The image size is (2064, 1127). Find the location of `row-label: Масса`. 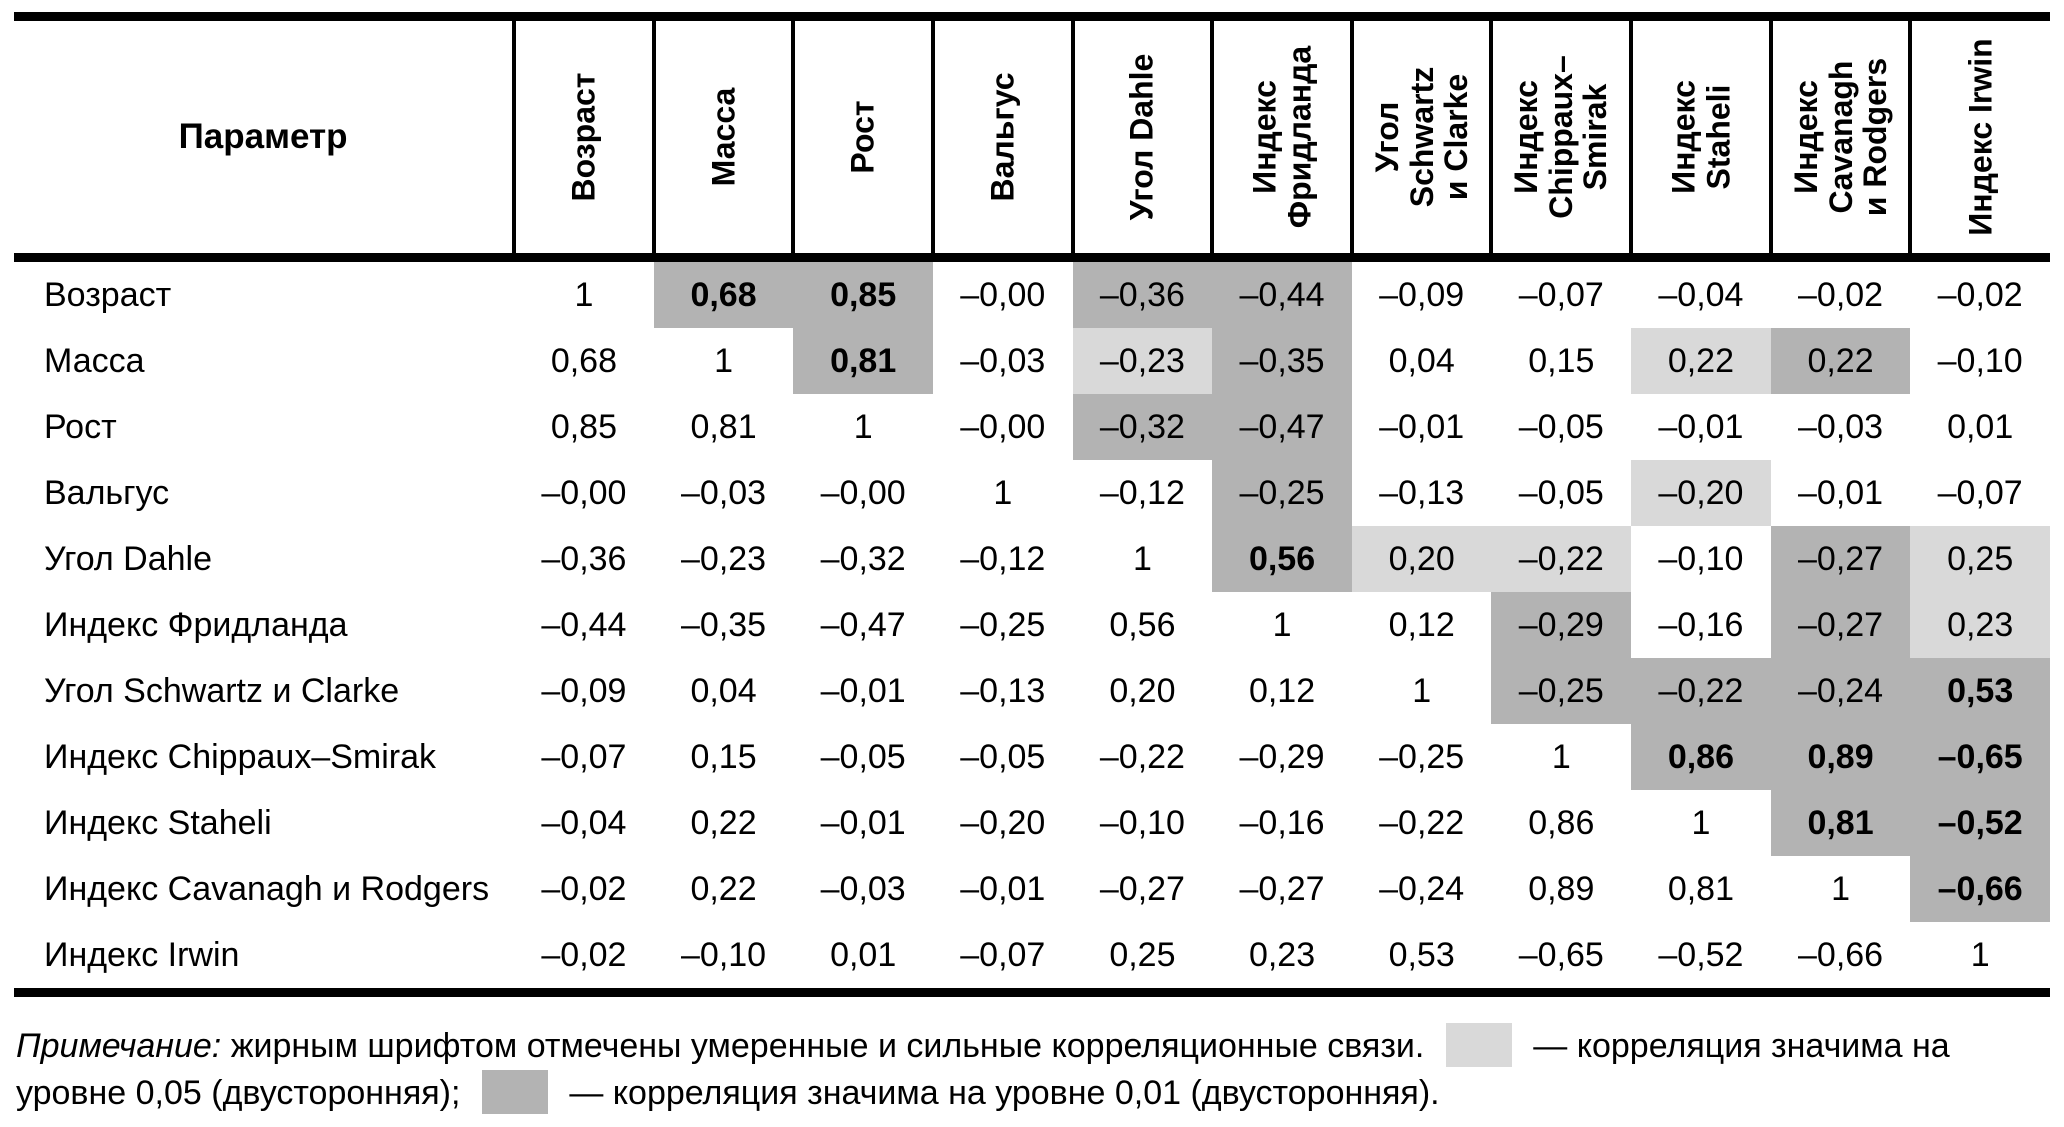

row-label: Масса is located at coordinates (94, 360).